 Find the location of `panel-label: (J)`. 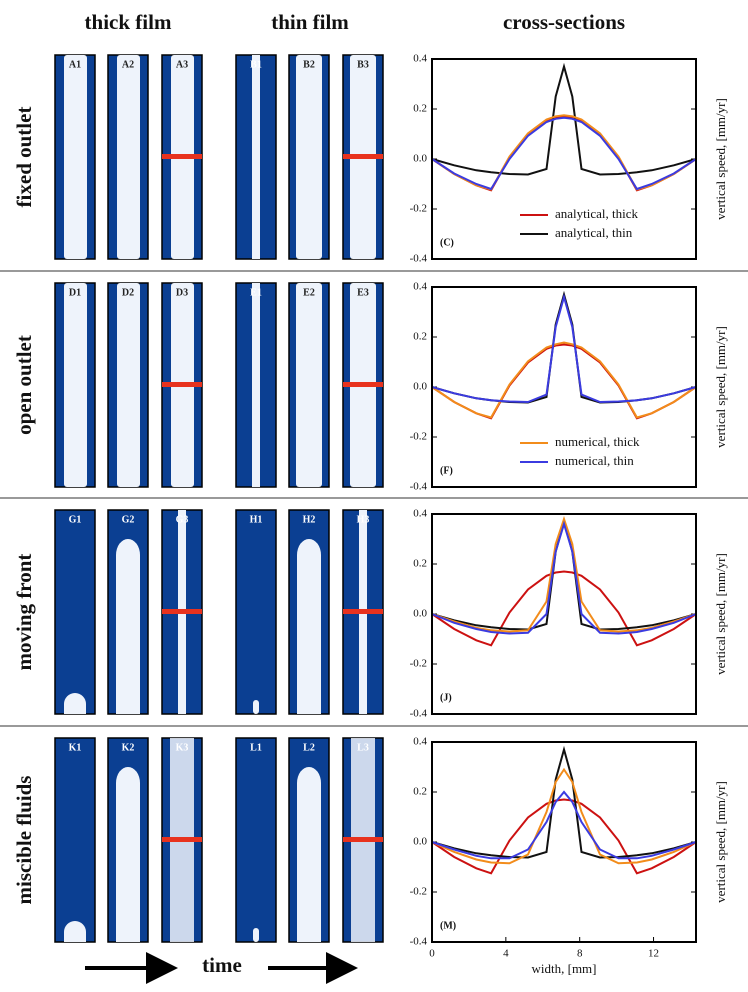

panel-label: (J) is located at coordinates (446, 697).